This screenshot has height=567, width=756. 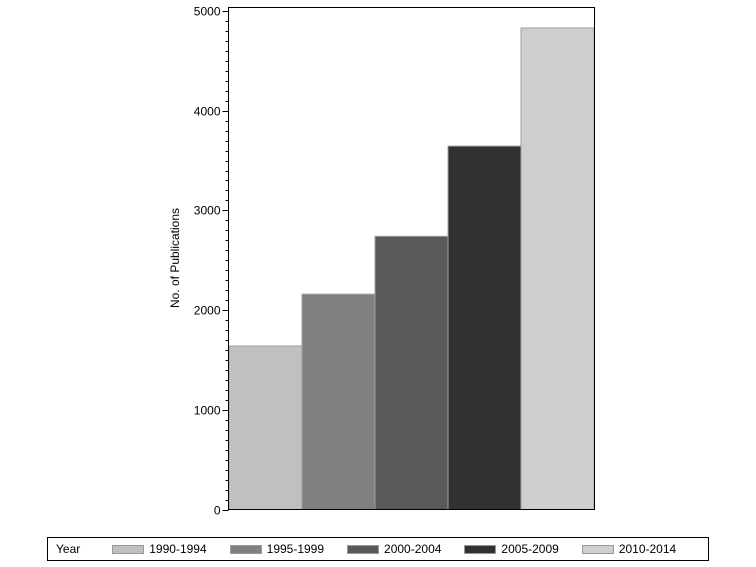 What do you see at coordinates (207, 12) in the screenshot?
I see `y-tick-label: 5000` at bounding box center [207, 12].